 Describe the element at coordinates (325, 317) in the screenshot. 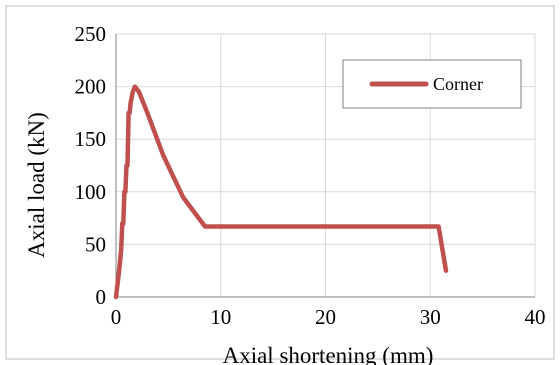

I see `x-tick-label-20: 20` at that location.